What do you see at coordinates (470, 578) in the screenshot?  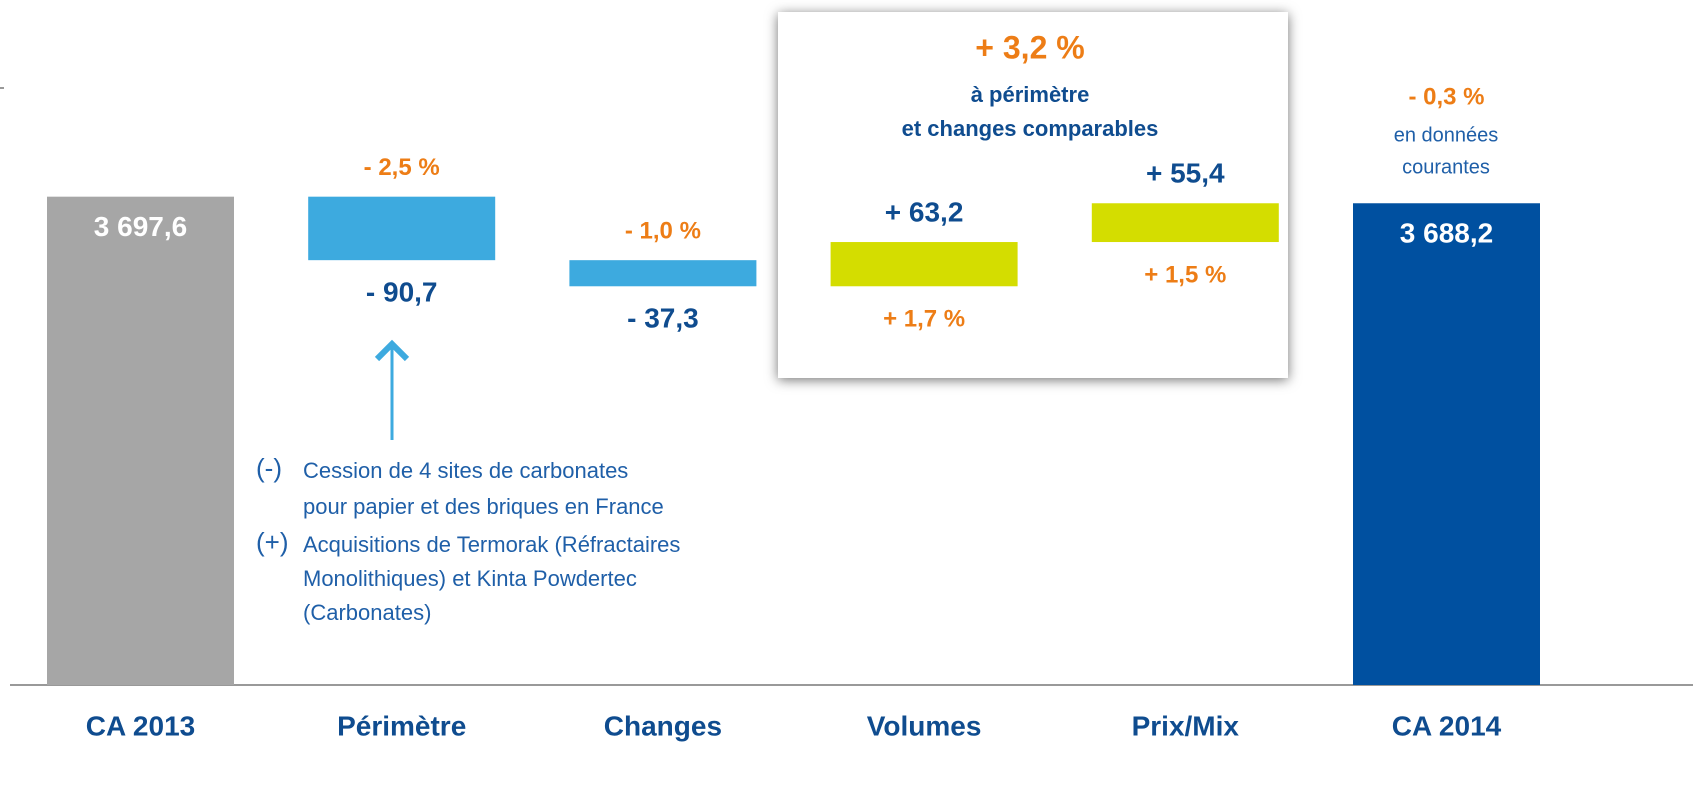 I see `note-line: Monolithiques) et Kinta Powdertec` at bounding box center [470, 578].